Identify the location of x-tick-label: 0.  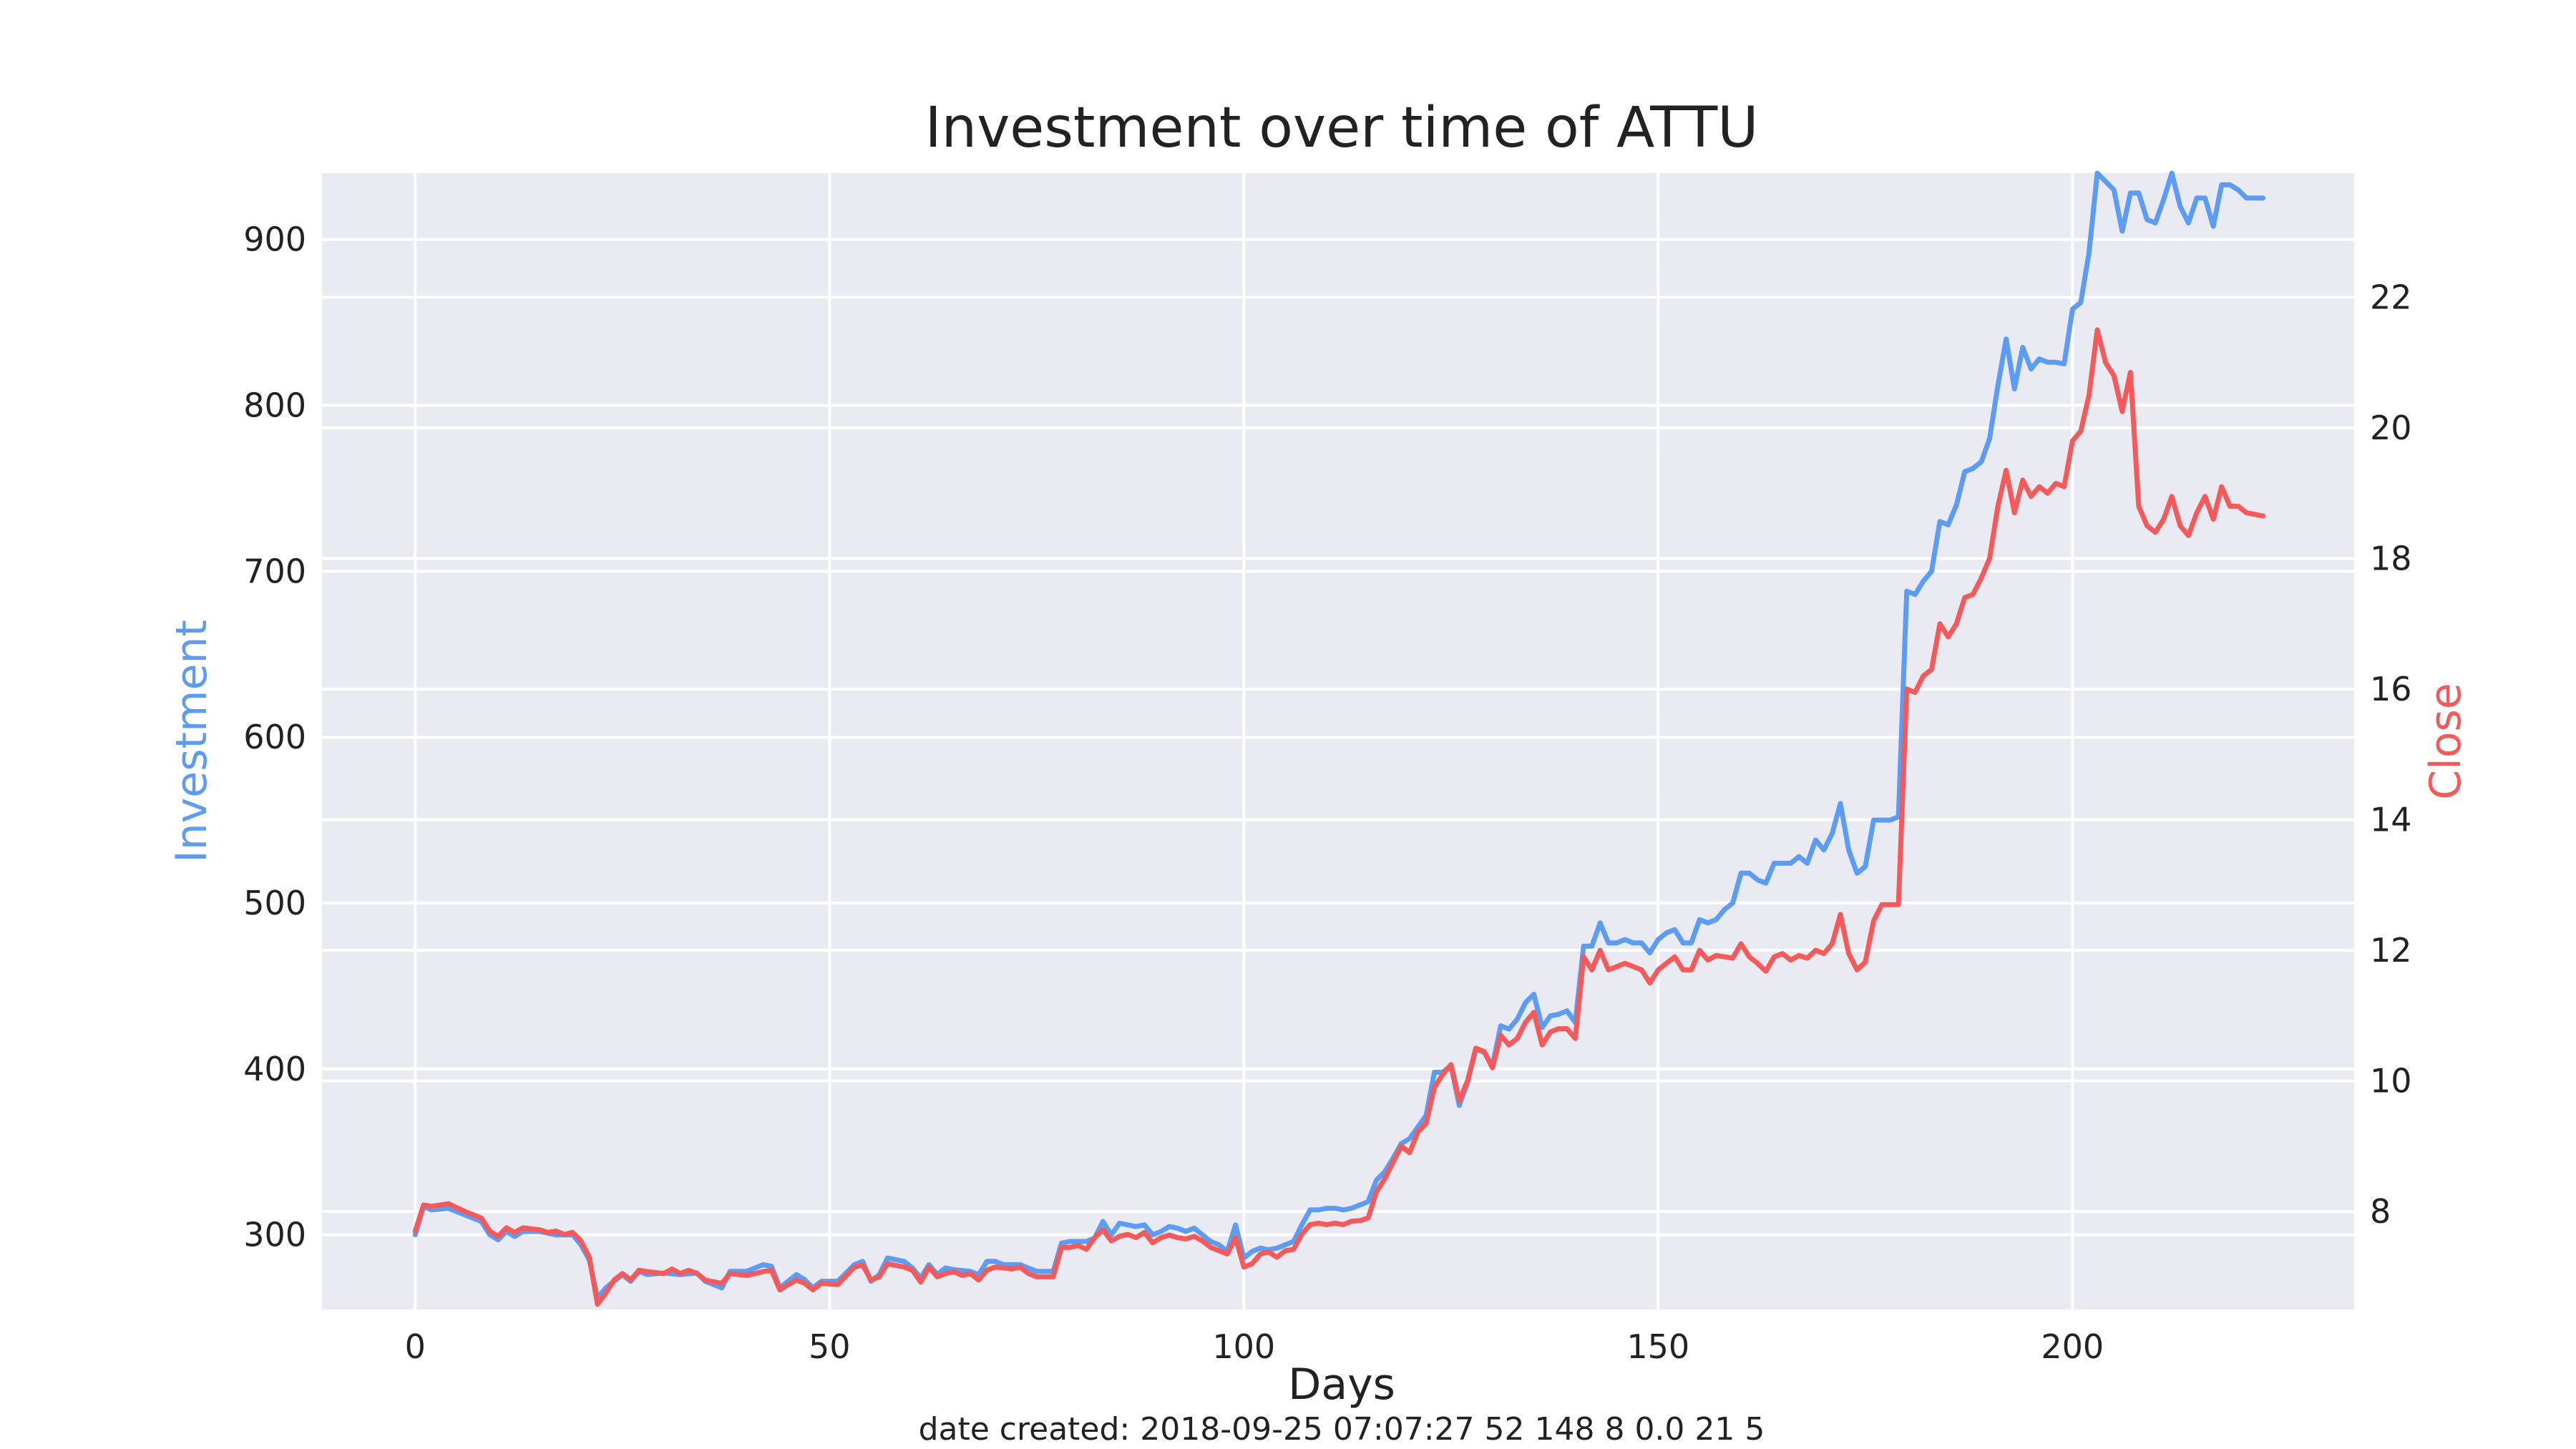
(415, 1346).